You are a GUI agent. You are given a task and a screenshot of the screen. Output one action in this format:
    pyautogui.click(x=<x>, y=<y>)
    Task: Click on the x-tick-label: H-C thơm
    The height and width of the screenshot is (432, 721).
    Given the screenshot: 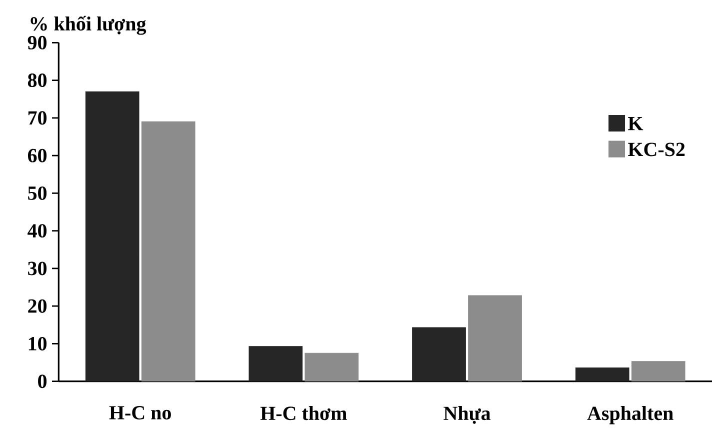 What is the action you would take?
    pyautogui.click(x=303, y=413)
    